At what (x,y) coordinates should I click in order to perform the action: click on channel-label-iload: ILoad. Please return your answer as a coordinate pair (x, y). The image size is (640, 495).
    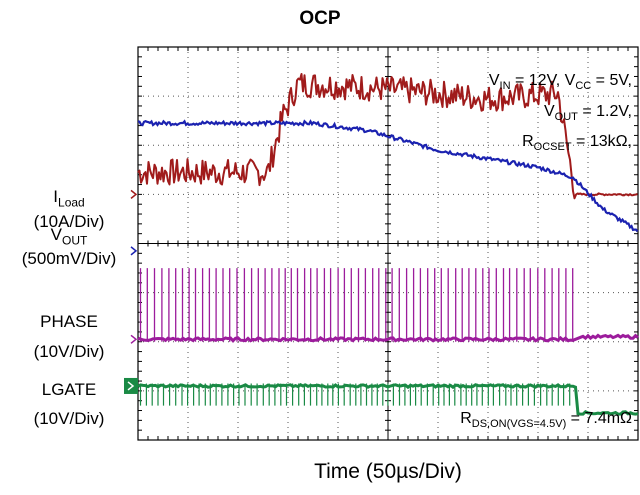
    Looking at the image, I should click on (69, 198).